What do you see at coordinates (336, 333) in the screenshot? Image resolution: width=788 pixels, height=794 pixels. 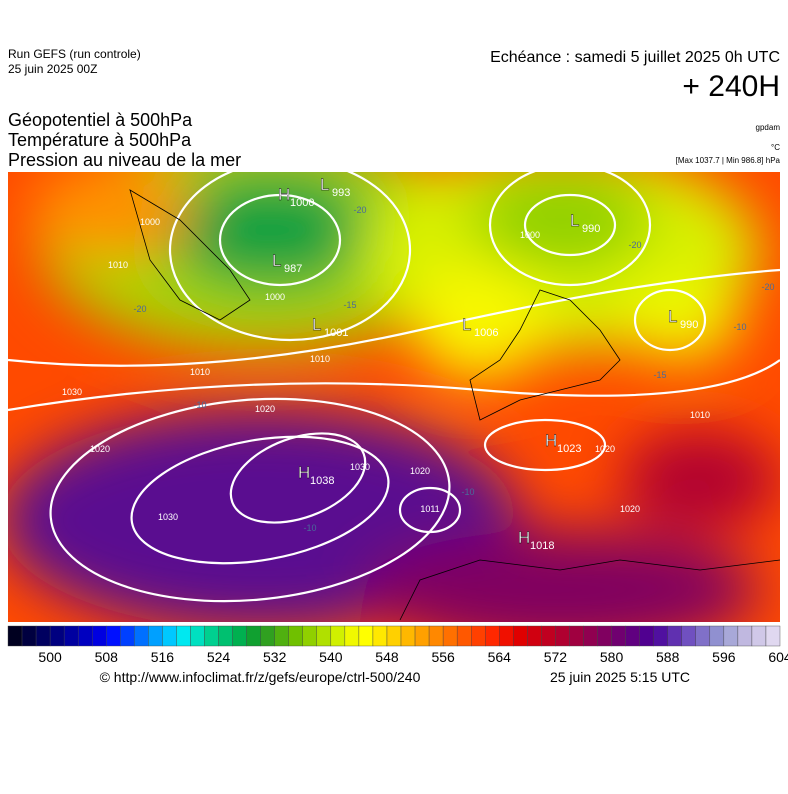 I see `centre-value: 1001` at bounding box center [336, 333].